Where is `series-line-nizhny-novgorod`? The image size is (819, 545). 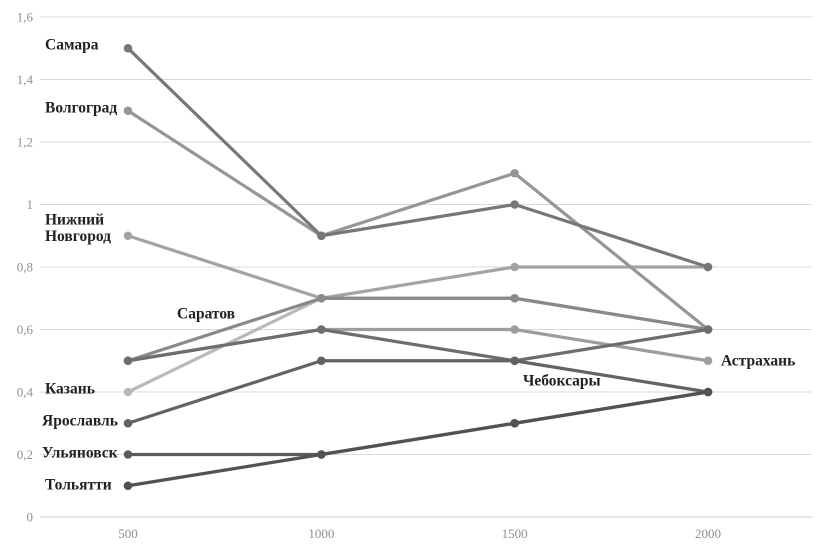 series-line-nizhny-novgorod is located at coordinates (417, 267).